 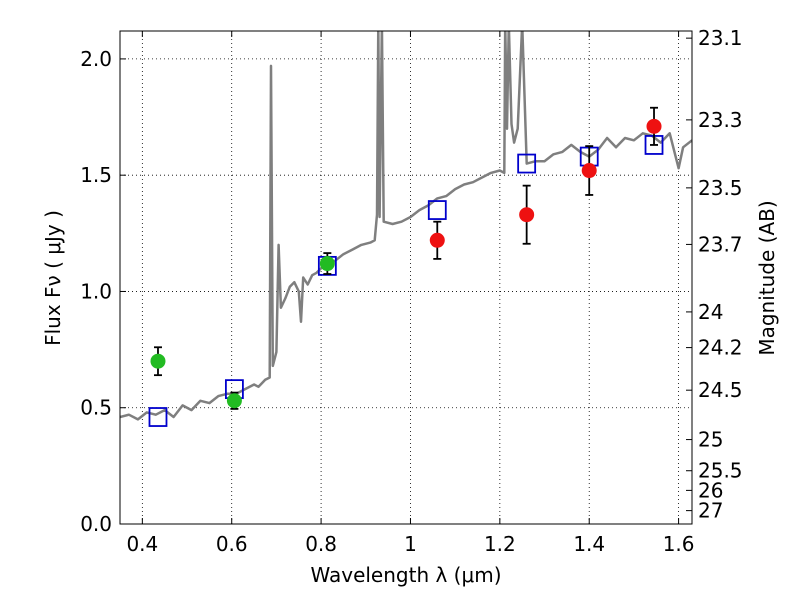 What do you see at coordinates (96, 408) in the screenshot?
I see `y-tick-label: 0.5` at bounding box center [96, 408].